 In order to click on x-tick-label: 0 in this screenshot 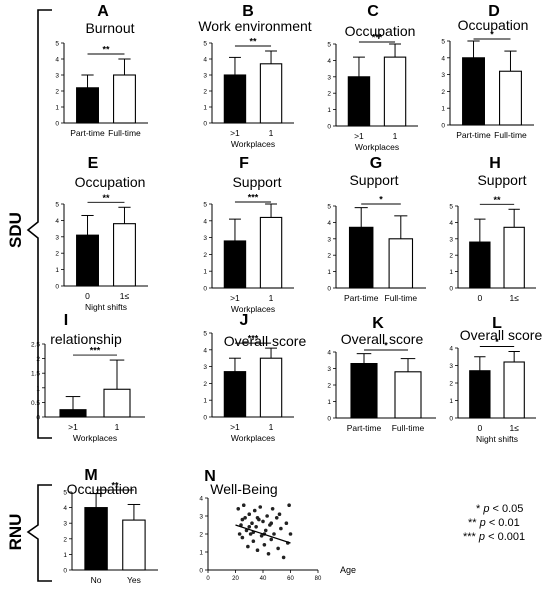, I will do `click(208, 579)`.